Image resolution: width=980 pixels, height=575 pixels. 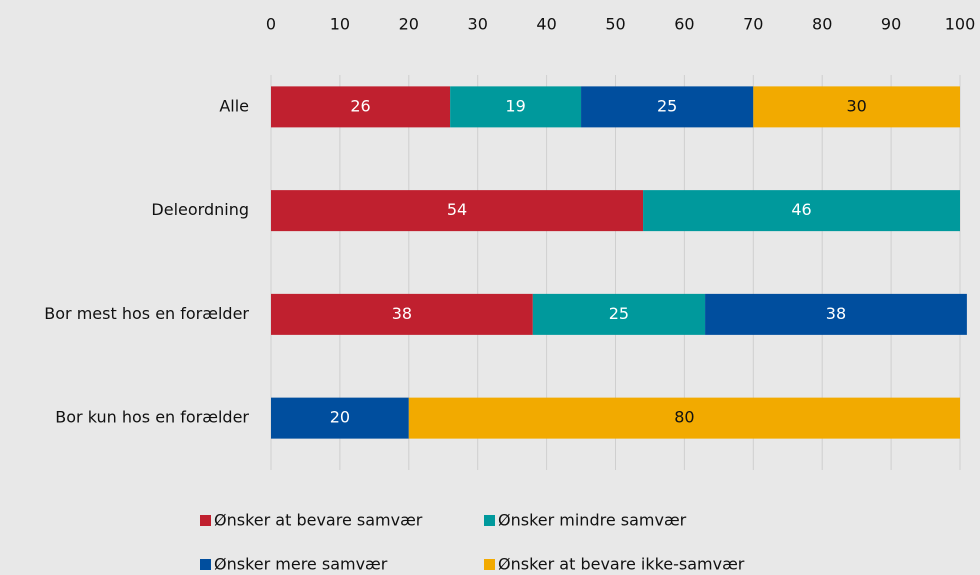 What do you see at coordinates (409, 24) in the screenshot?
I see `x-tick-label: 20` at bounding box center [409, 24].